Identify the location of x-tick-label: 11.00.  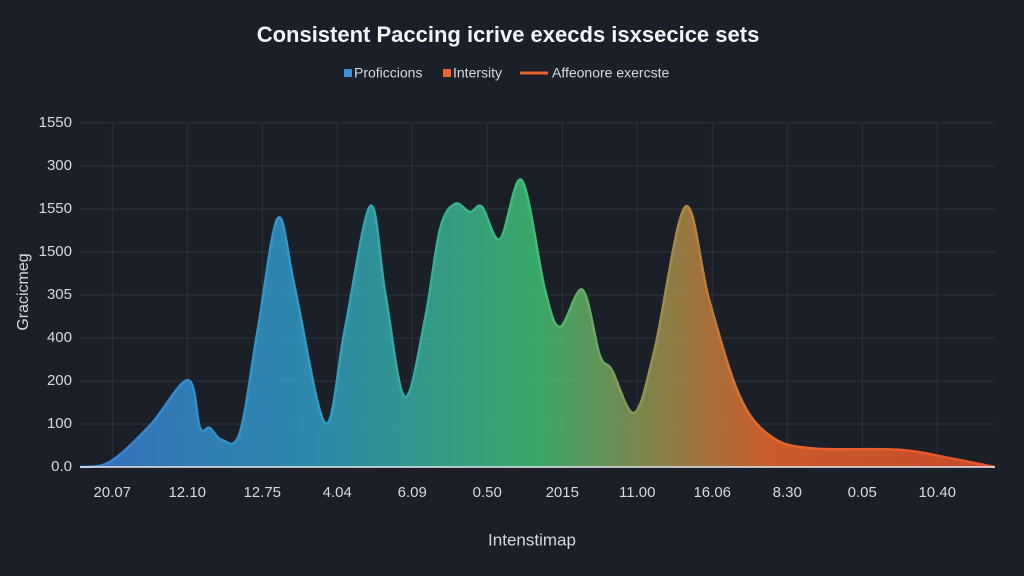
(637, 492).